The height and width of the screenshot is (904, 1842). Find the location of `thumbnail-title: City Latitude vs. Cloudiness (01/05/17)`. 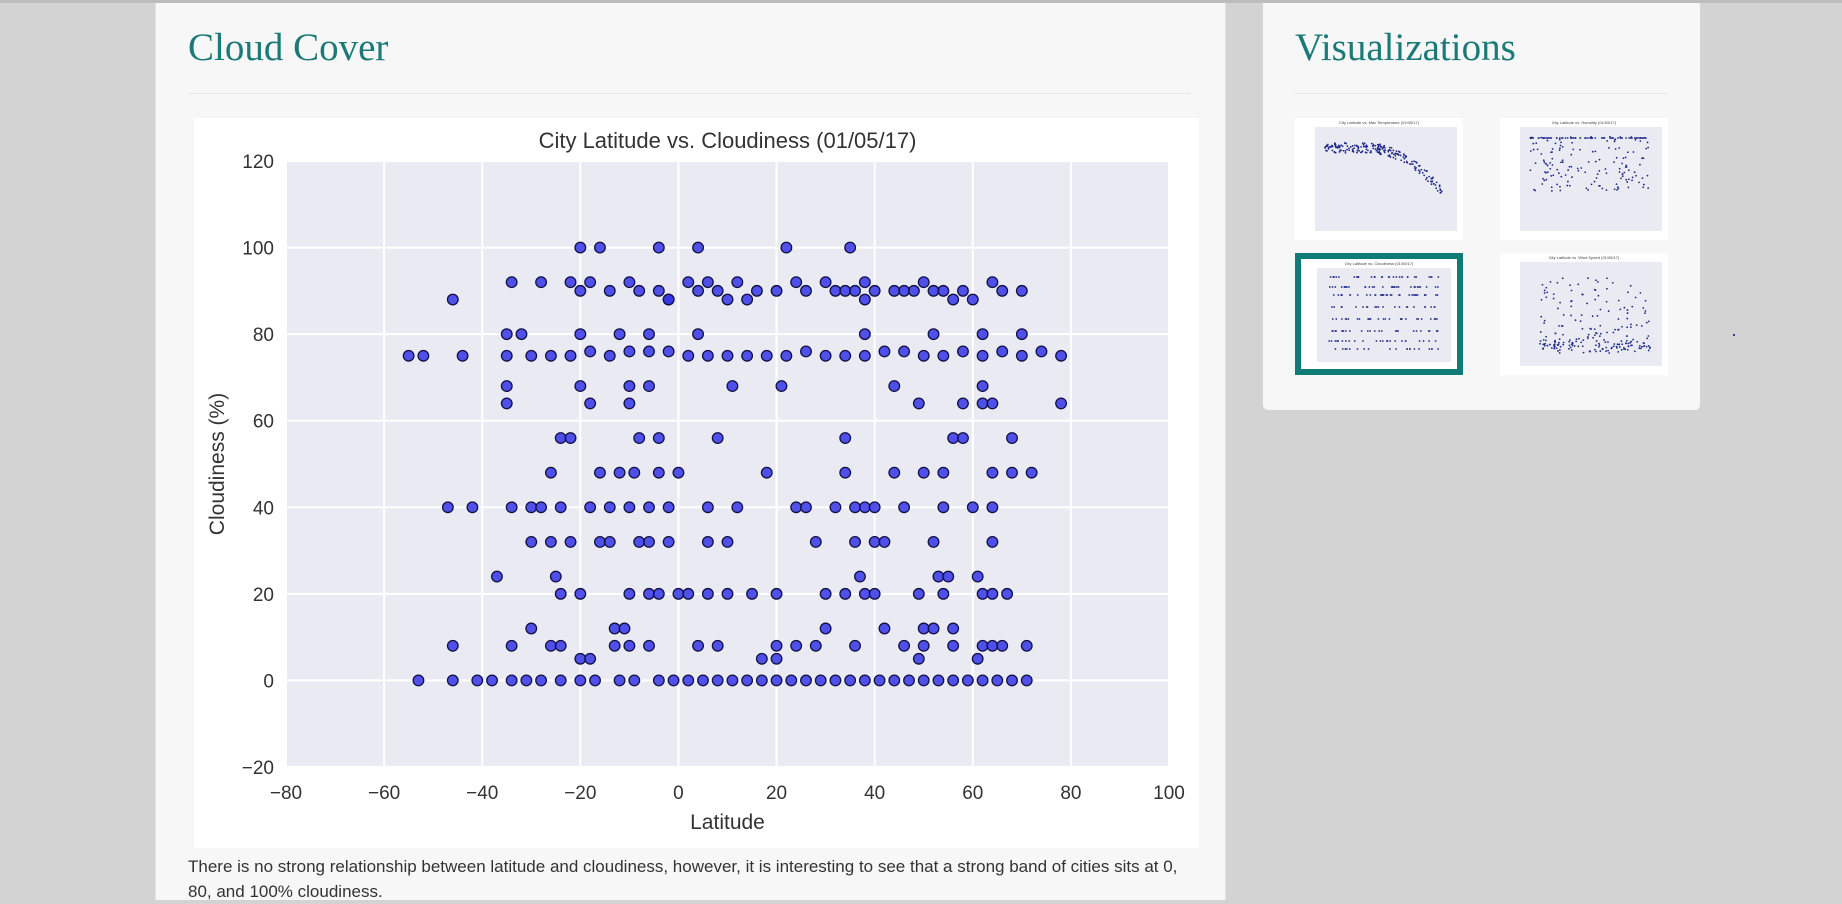

thumbnail-title: City Latitude vs. Cloudiness (01/05/17) is located at coordinates (1379, 263).